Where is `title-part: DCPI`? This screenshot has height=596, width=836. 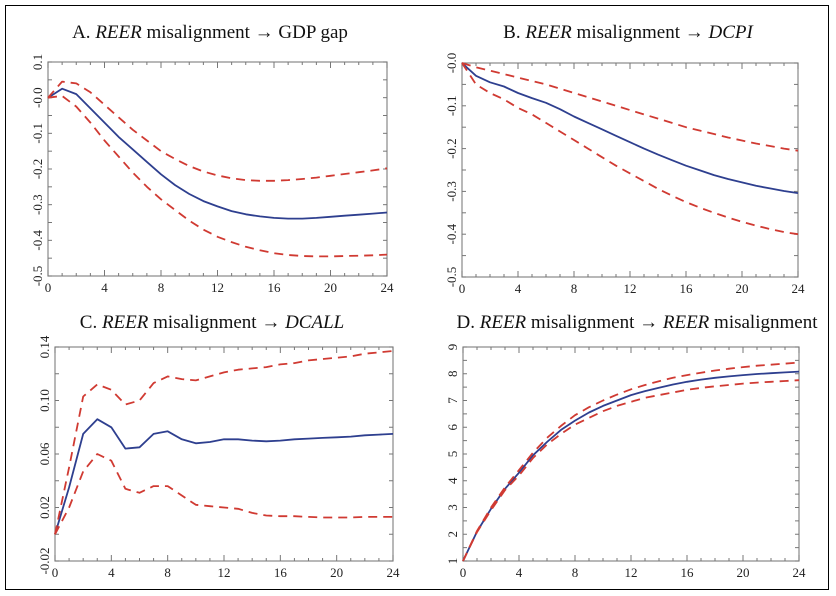 title-part: DCPI is located at coordinates (730, 32).